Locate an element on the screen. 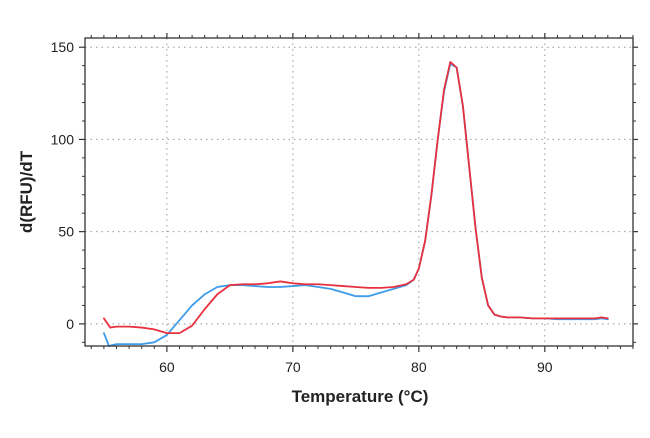 The width and height of the screenshot is (650, 438). y-tick-label: 0 is located at coordinates (70, 324).